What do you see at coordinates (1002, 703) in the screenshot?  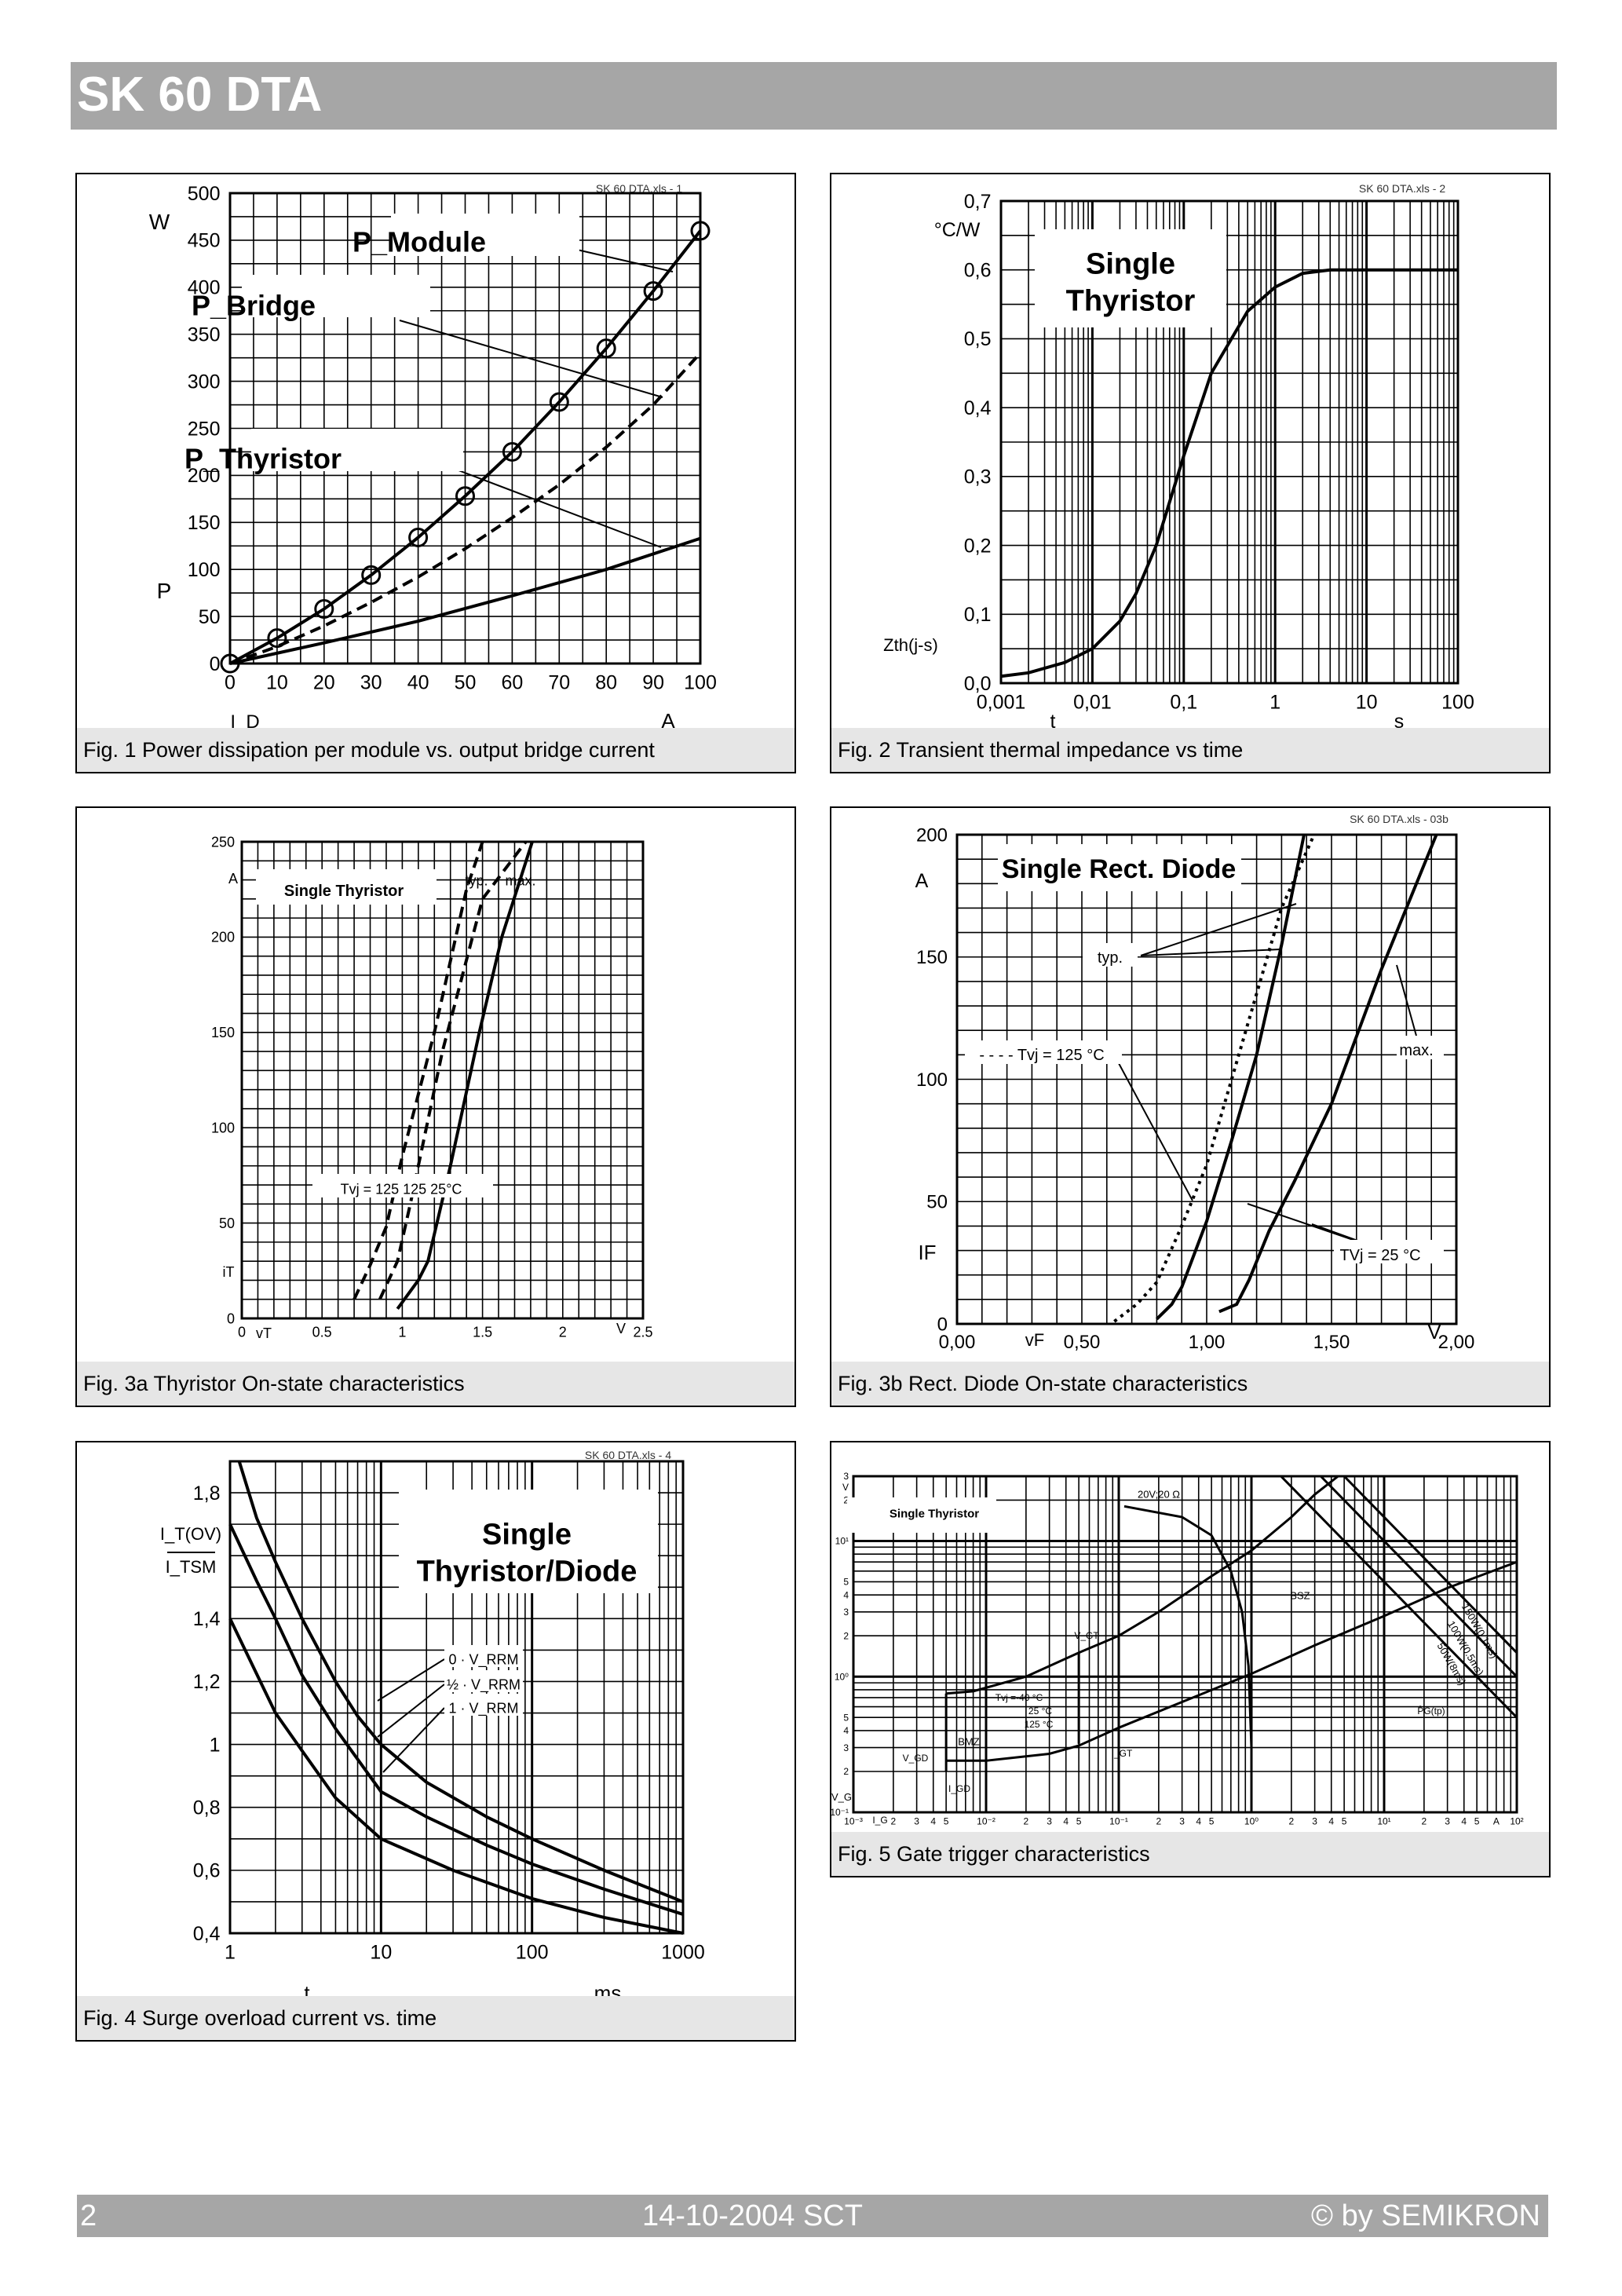 I see `x-tick-label: 0,001` at bounding box center [1002, 703].